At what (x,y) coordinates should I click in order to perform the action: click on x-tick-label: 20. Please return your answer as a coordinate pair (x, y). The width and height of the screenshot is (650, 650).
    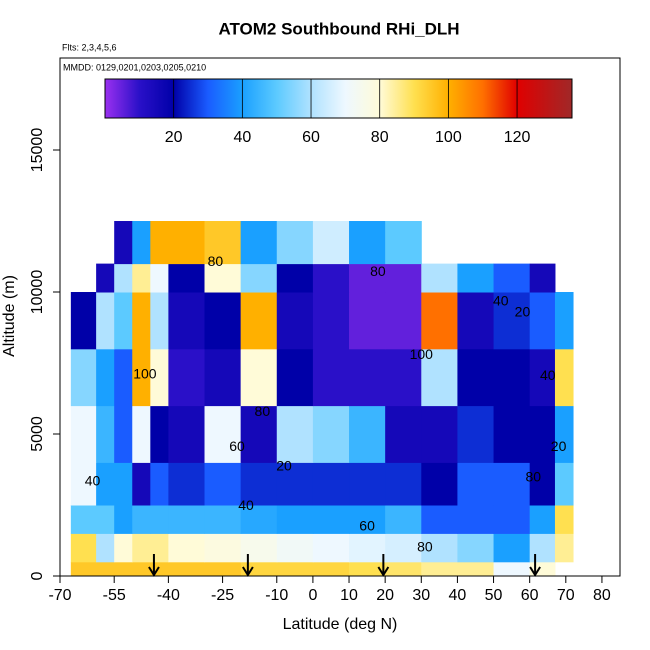
    Looking at the image, I should click on (385, 595).